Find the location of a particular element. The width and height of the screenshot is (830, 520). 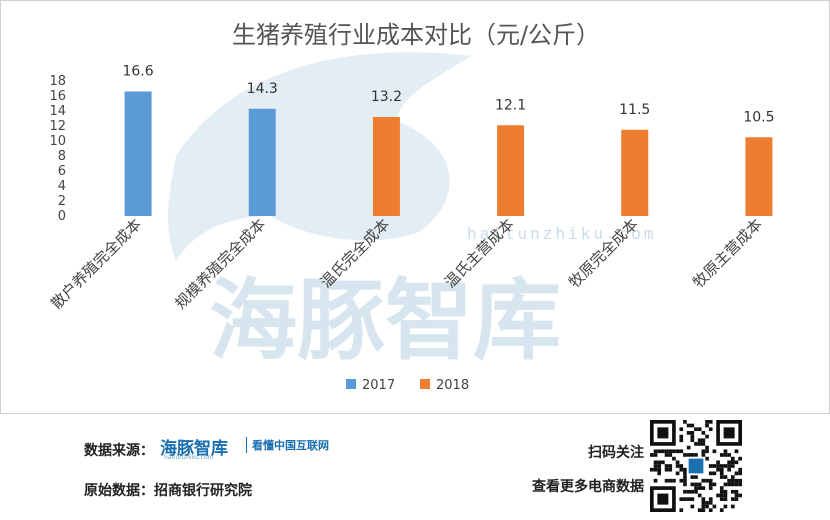

x-category-label: 牧原主营成本 is located at coordinates (727, 253).